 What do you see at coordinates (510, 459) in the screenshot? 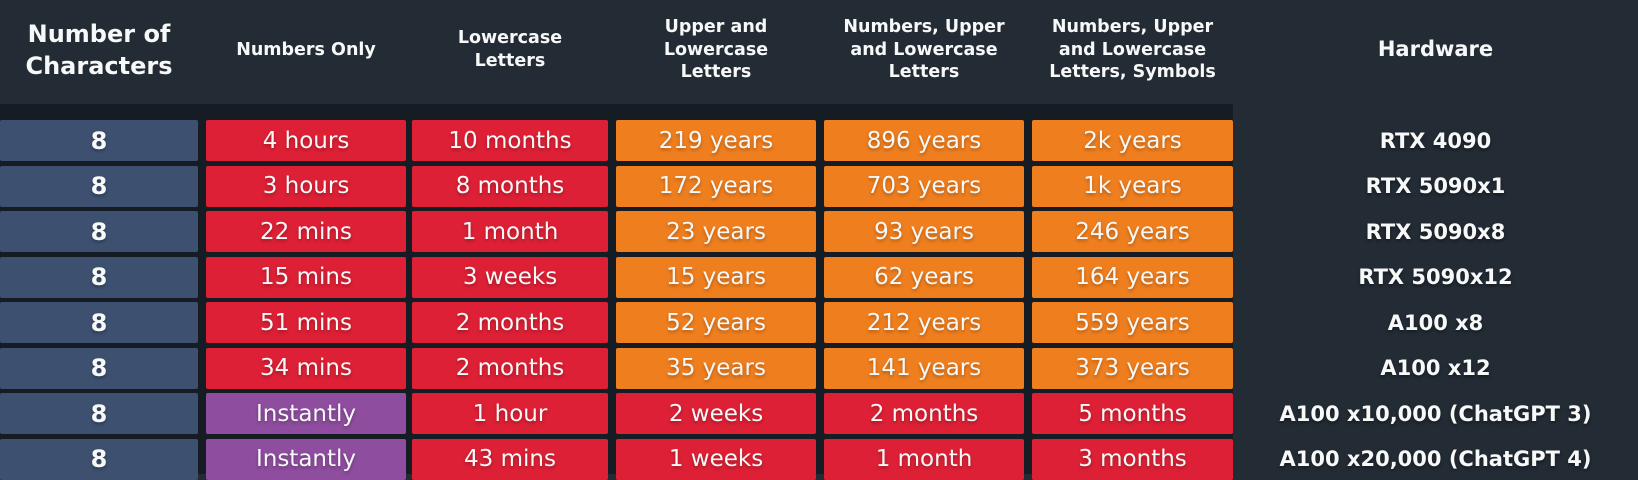
I see `time-cell: 43 mins` at bounding box center [510, 459].